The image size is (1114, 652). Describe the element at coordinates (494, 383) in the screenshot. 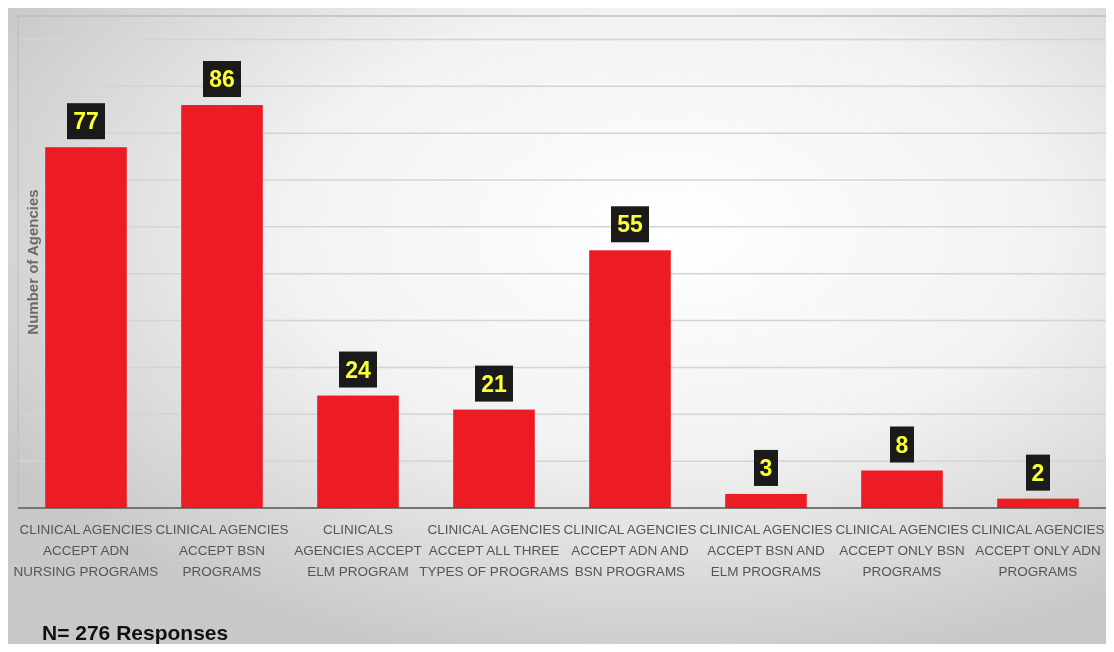

I see `data-label: 21` at that location.